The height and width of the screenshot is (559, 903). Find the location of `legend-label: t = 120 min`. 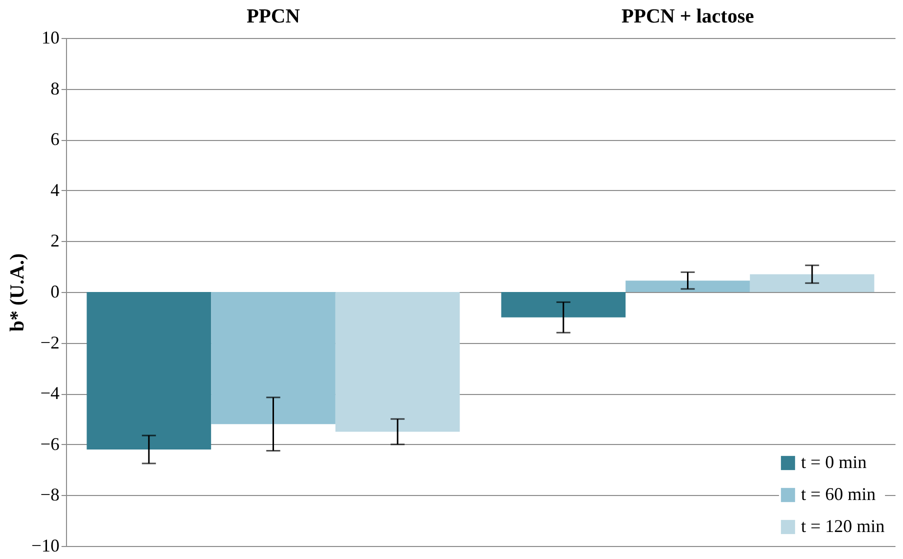

legend-label: t = 120 min is located at coordinates (843, 526).